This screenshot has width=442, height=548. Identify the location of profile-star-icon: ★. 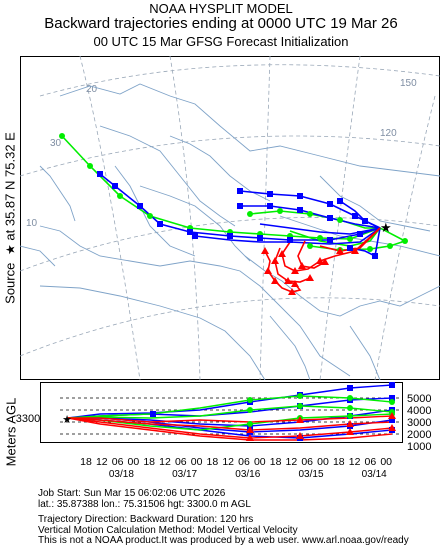
(67, 420).